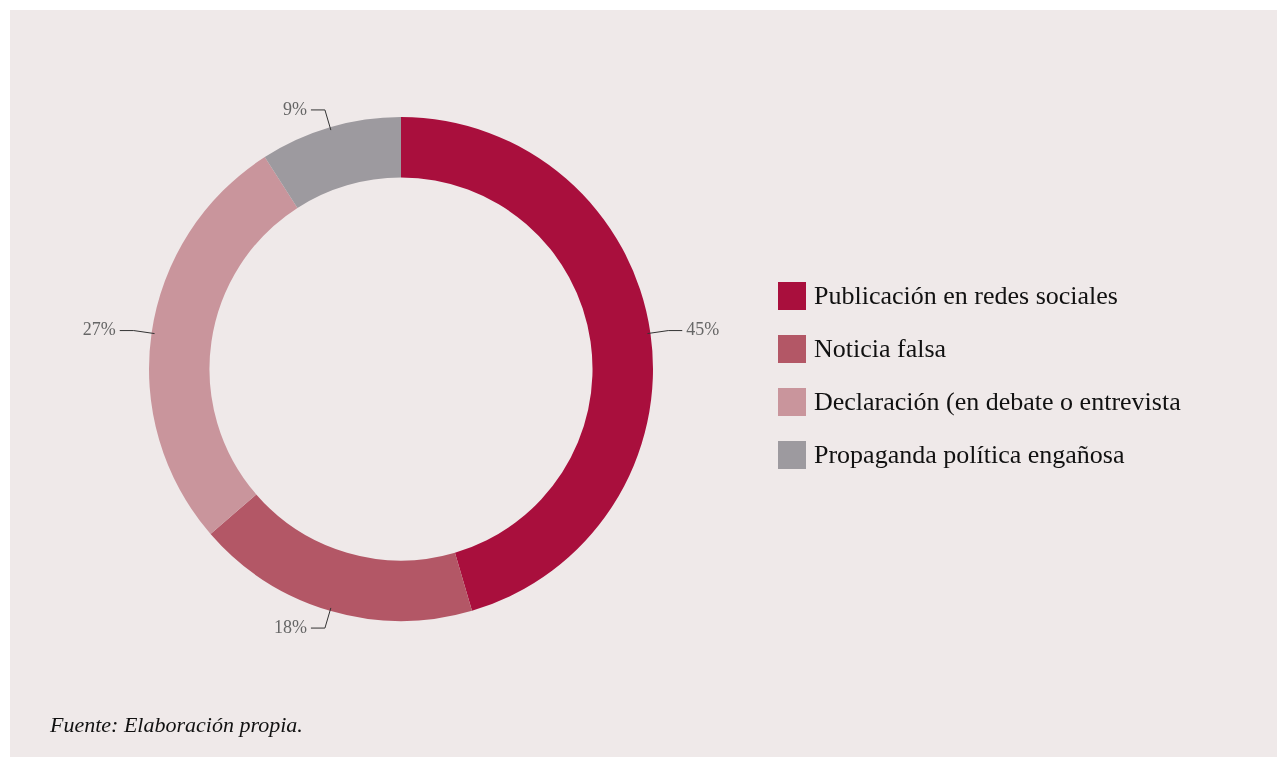  What do you see at coordinates (703, 329) in the screenshot?
I see `data-label: 45%` at bounding box center [703, 329].